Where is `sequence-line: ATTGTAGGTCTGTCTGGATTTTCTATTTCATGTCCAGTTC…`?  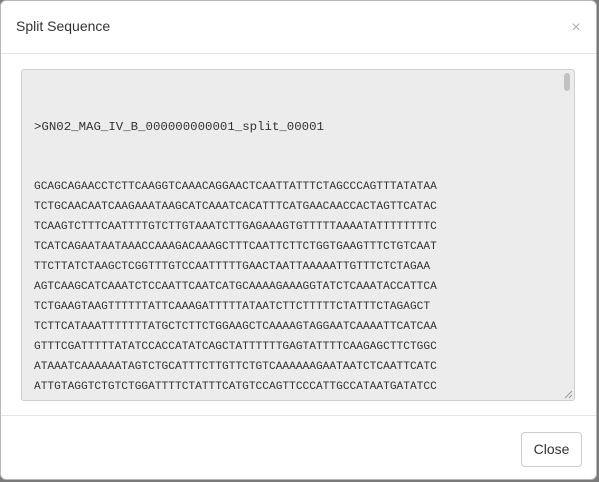
sequence-line: ATTGTAGGTCTGTCTGGATTTTCTATTTCATGTCCAGTTC… is located at coordinates (235, 387).